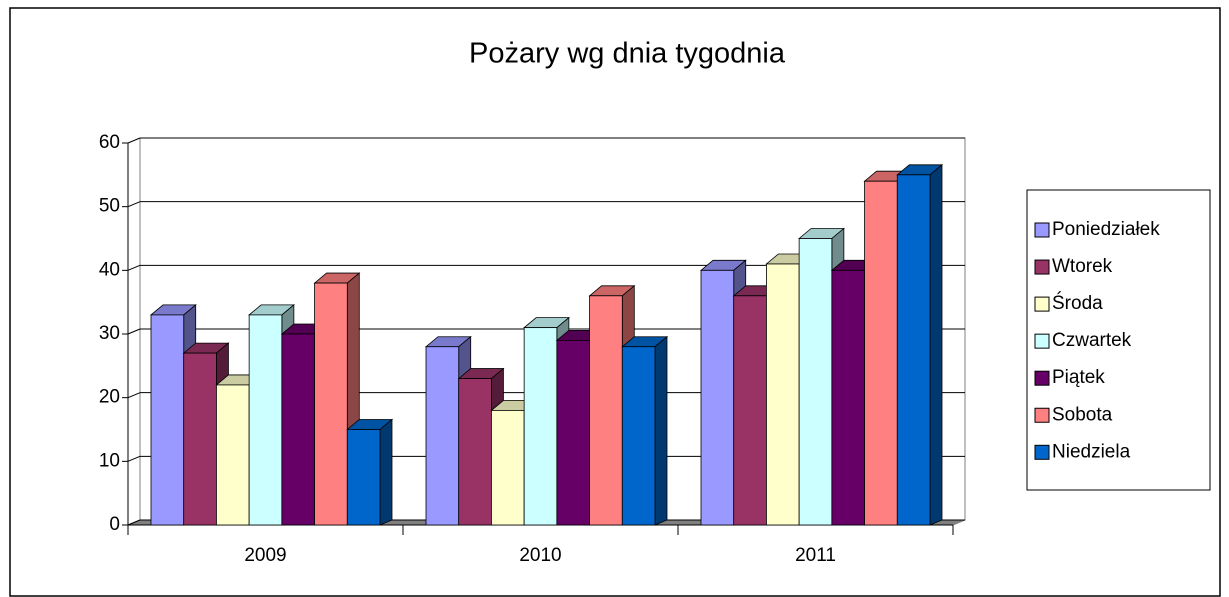 The image size is (1229, 597). I want to click on x-tick-label: 2010, so click(540, 555).